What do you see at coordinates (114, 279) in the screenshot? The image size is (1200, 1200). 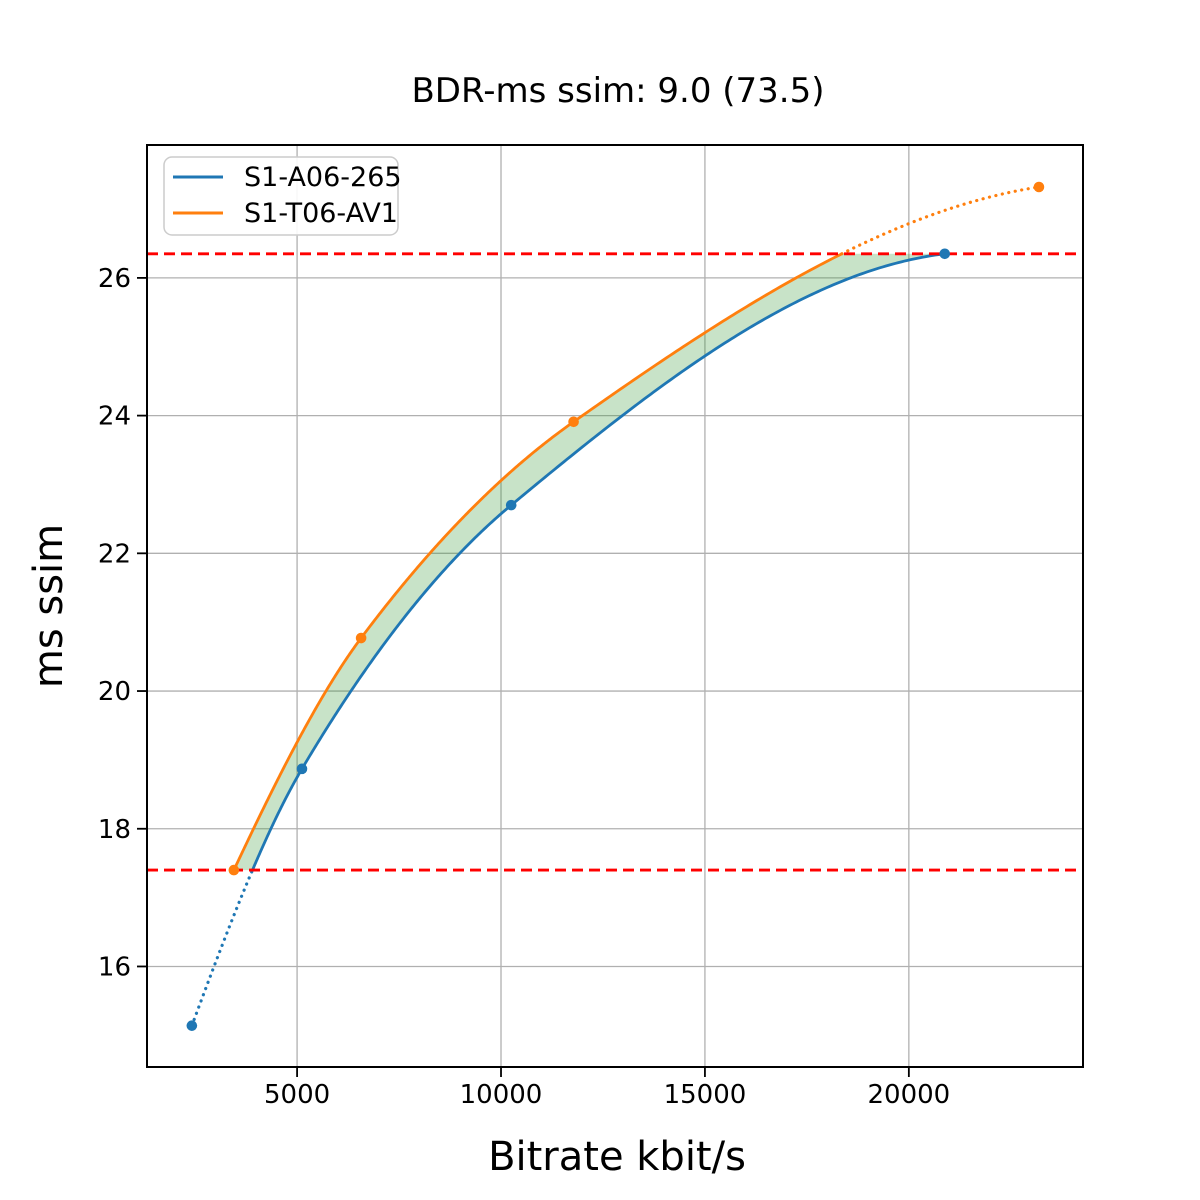 I see `y-tick-label: 26` at bounding box center [114, 279].